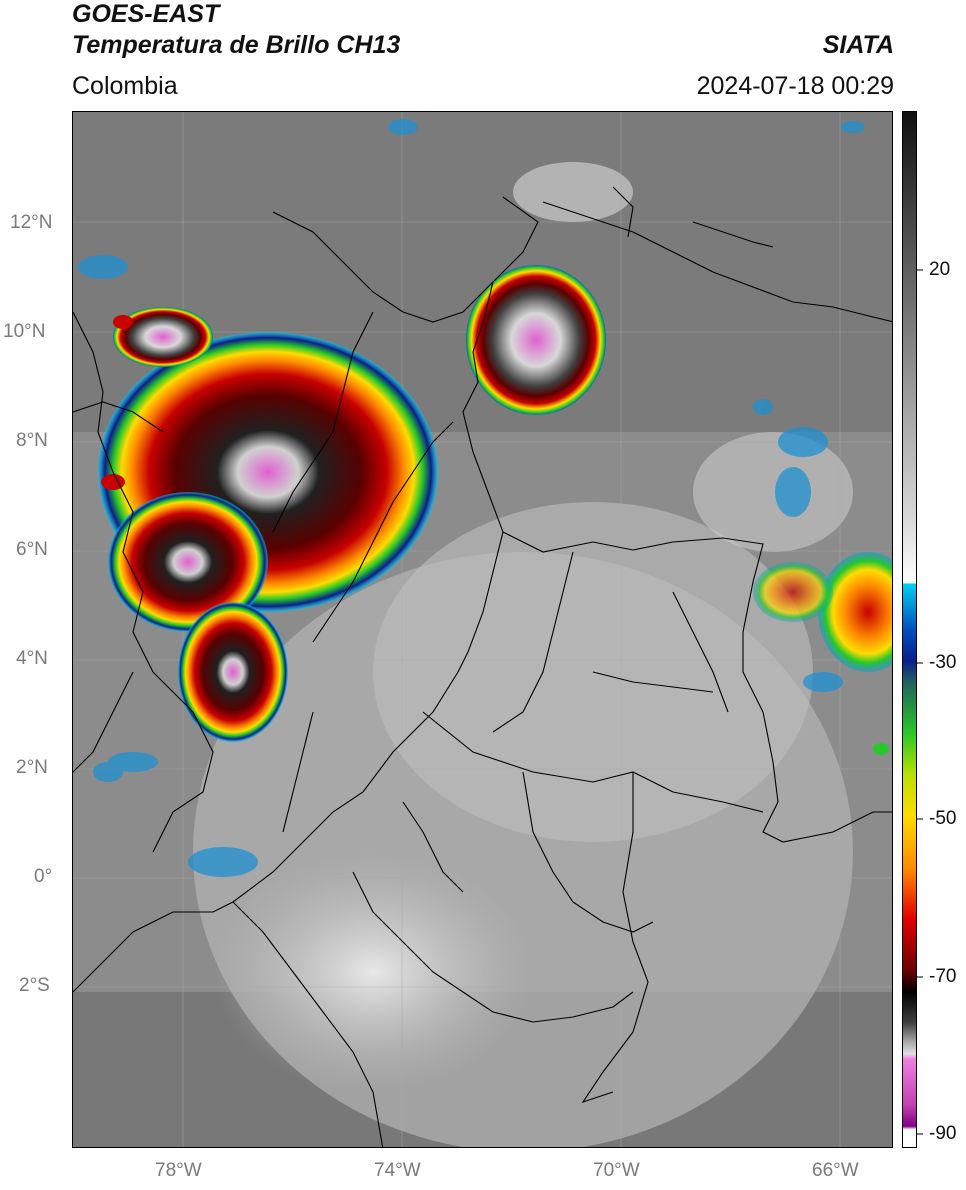 This screenshot has height=1190, width=966. What do you see at coordinates (32, 549) in the screenshot?
I see `lat-tick-6n: 6°N` at bounding box center [32, 549].